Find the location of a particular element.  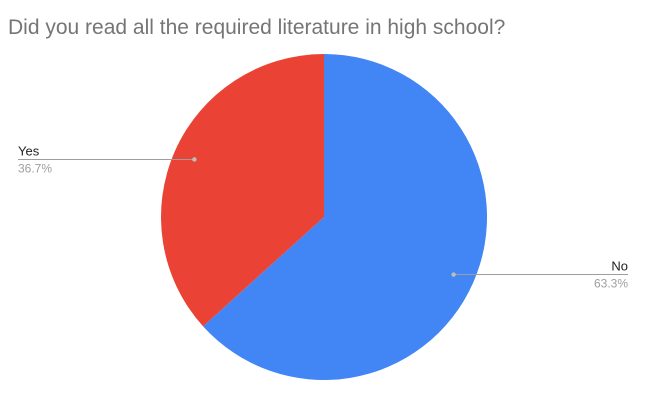

slice-percent-no: 63.3% is located at coordinates (611, 284).